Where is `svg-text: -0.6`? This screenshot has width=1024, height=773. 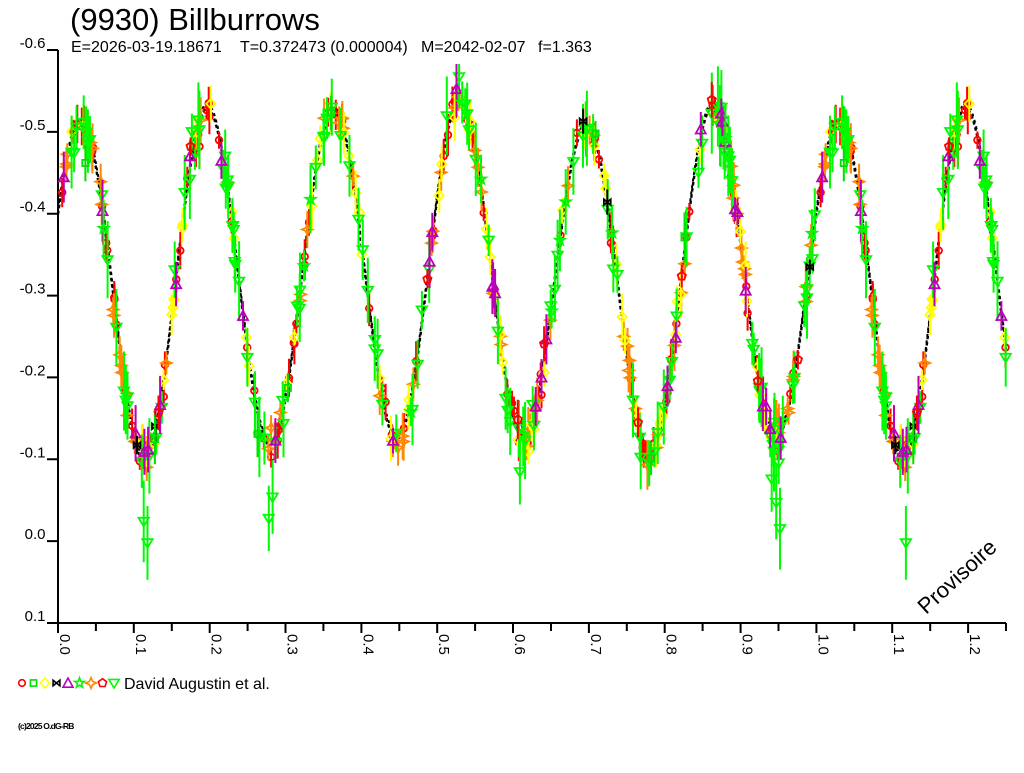
svg-text: -0.6 is located at coordinates (33, 43).